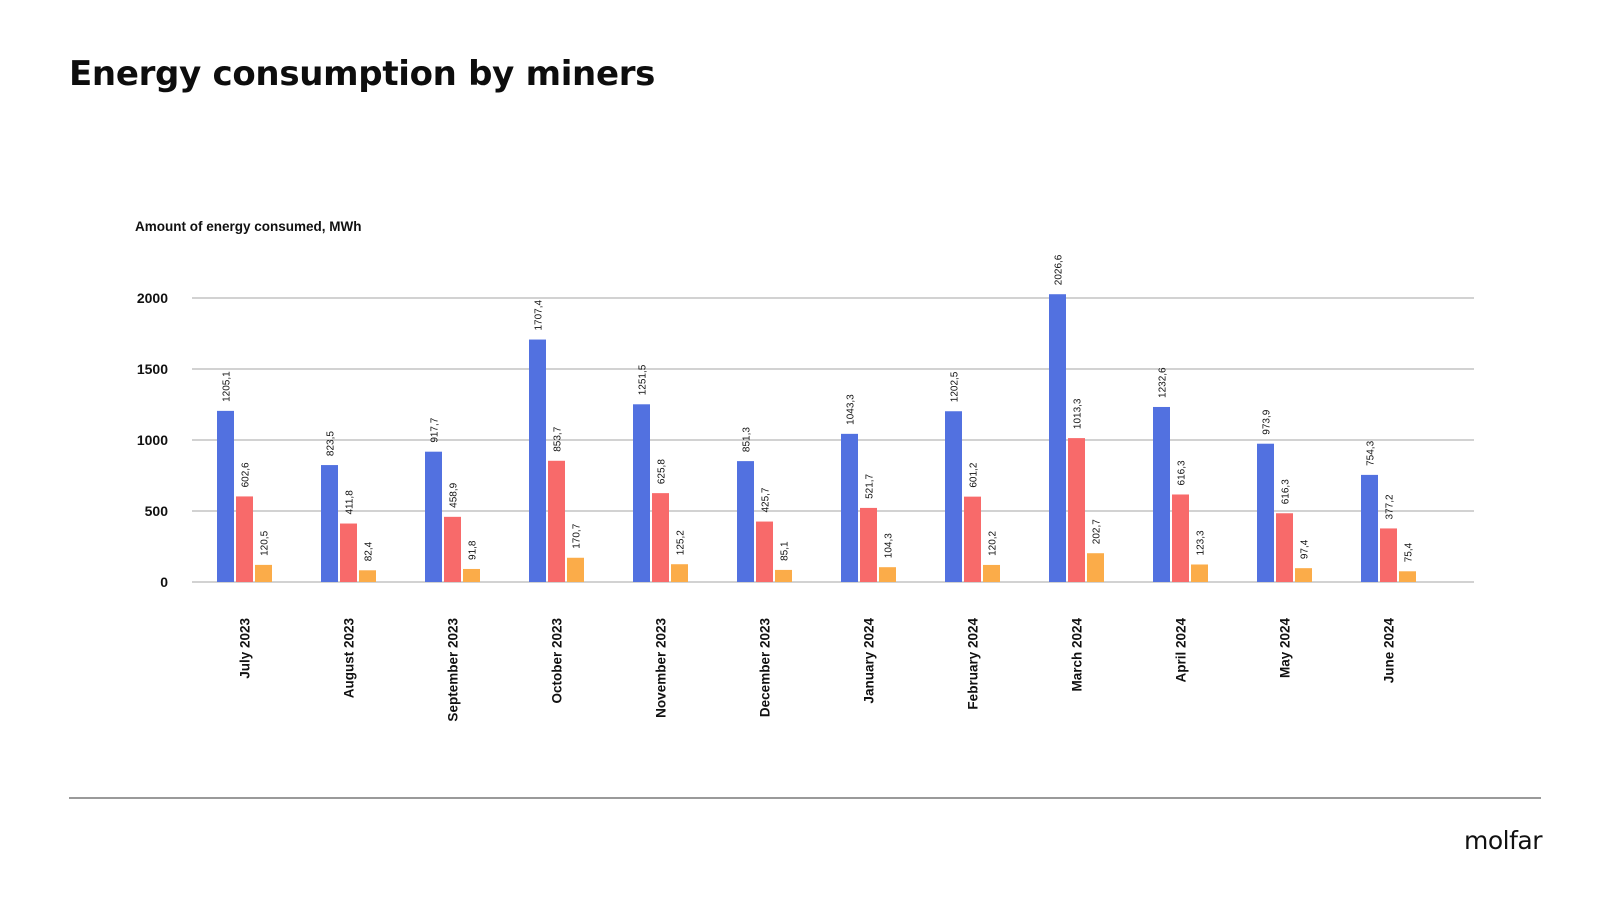 This screenshot has height=901, width=1600. I want to click on x-tick-label: August 2023, so click(349, 658).